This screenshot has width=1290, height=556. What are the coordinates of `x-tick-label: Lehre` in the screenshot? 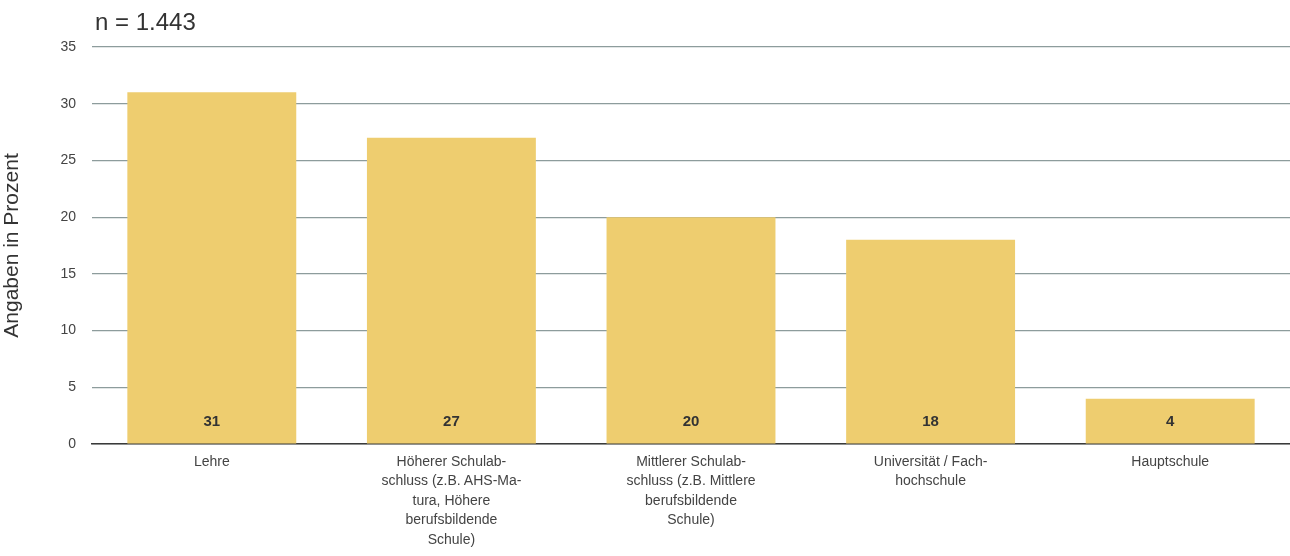 It's located at (211, 460).